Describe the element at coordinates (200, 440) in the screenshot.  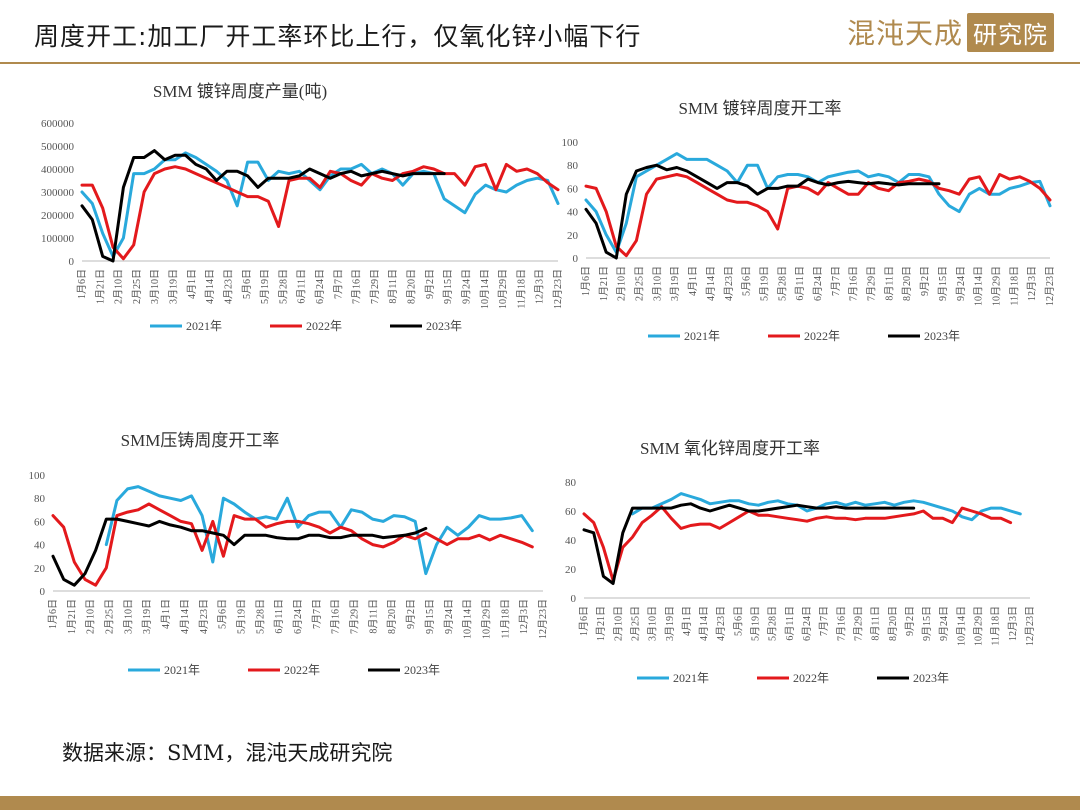
I see `chart-title: SMM压铸周度开工率` at that location.